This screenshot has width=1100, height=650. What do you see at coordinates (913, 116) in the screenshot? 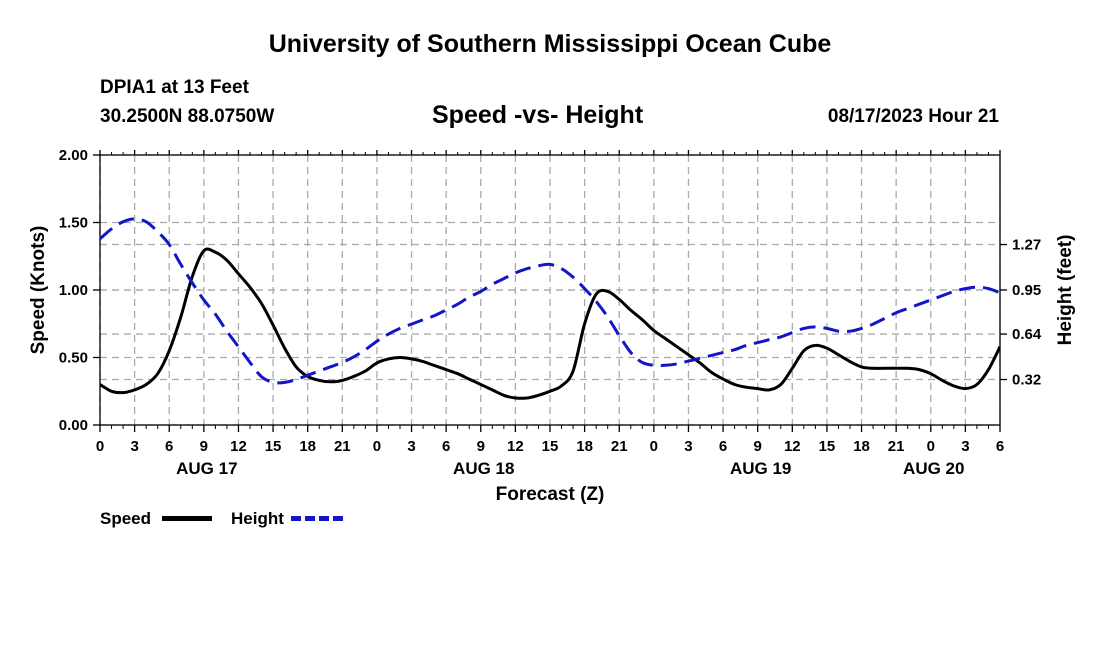
I see `forecast-datetime: 08/17/2023 Hour 21` at bounding box center [913, 116].